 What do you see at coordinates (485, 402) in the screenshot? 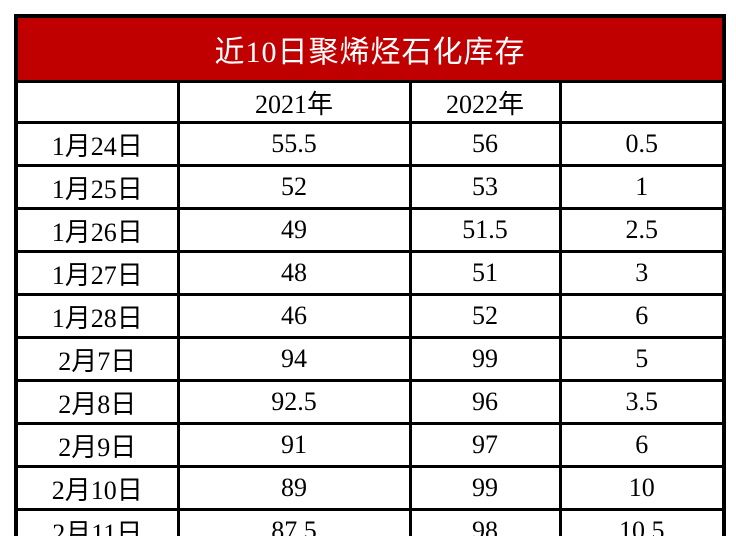
I see `value-2022-cell: 96` at bounding box center [485, 402].